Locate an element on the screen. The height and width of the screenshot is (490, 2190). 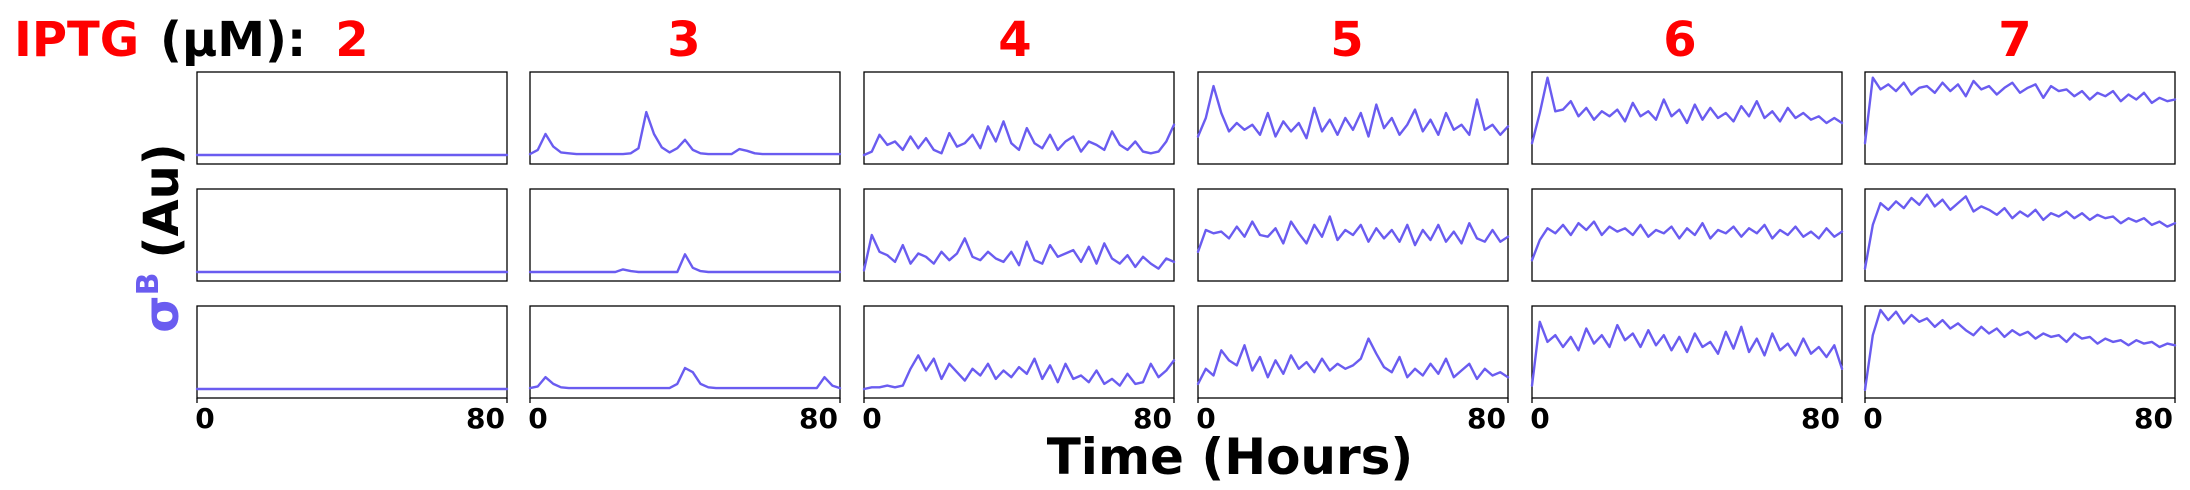
panel-iptg-6-rep-3: 0 80 is located at coordinates (1687, 370).